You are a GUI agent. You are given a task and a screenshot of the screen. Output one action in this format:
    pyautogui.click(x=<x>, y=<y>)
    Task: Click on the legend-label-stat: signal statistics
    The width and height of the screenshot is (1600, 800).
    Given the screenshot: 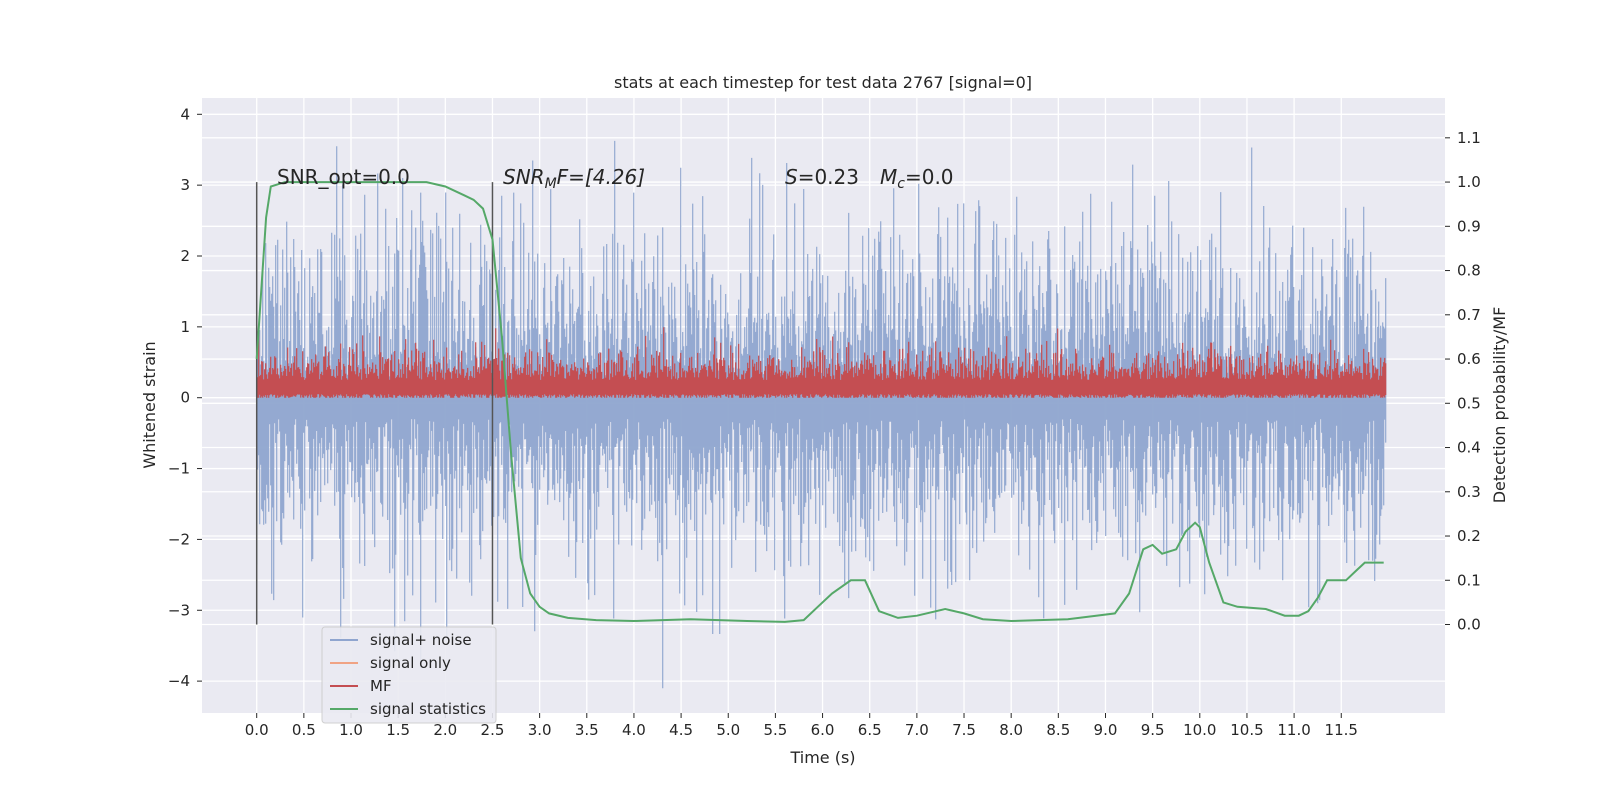 What is the action you would take?
    pyautogui.click(x=428, y=709)
    